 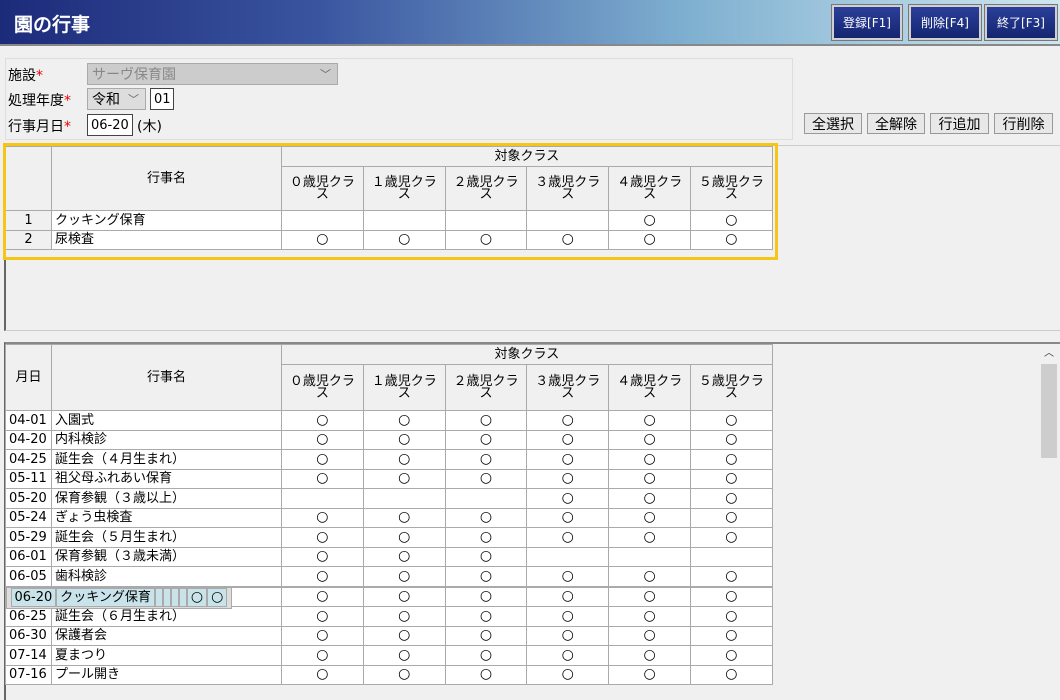 I want to click on scroll-up-icon: ︿, so click(x=1049, y=353).